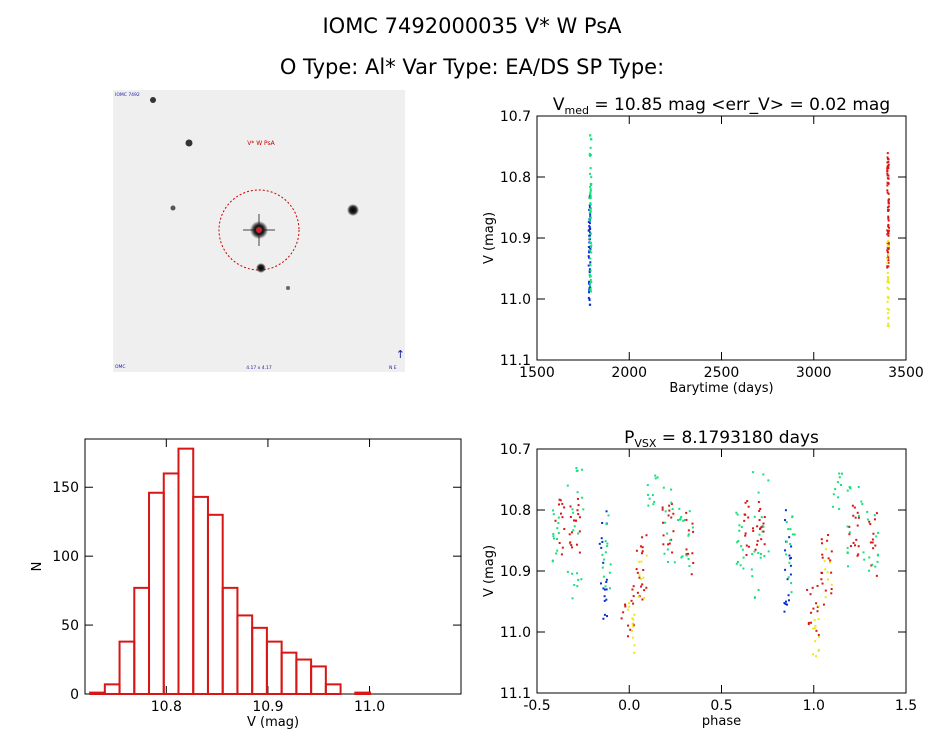 This screenshot has width=944, height=747. Describe the element at coordinates (259, 368) in the screenshot. I see `stamp-corner-bc: 4.17 x 4.17` at that location.